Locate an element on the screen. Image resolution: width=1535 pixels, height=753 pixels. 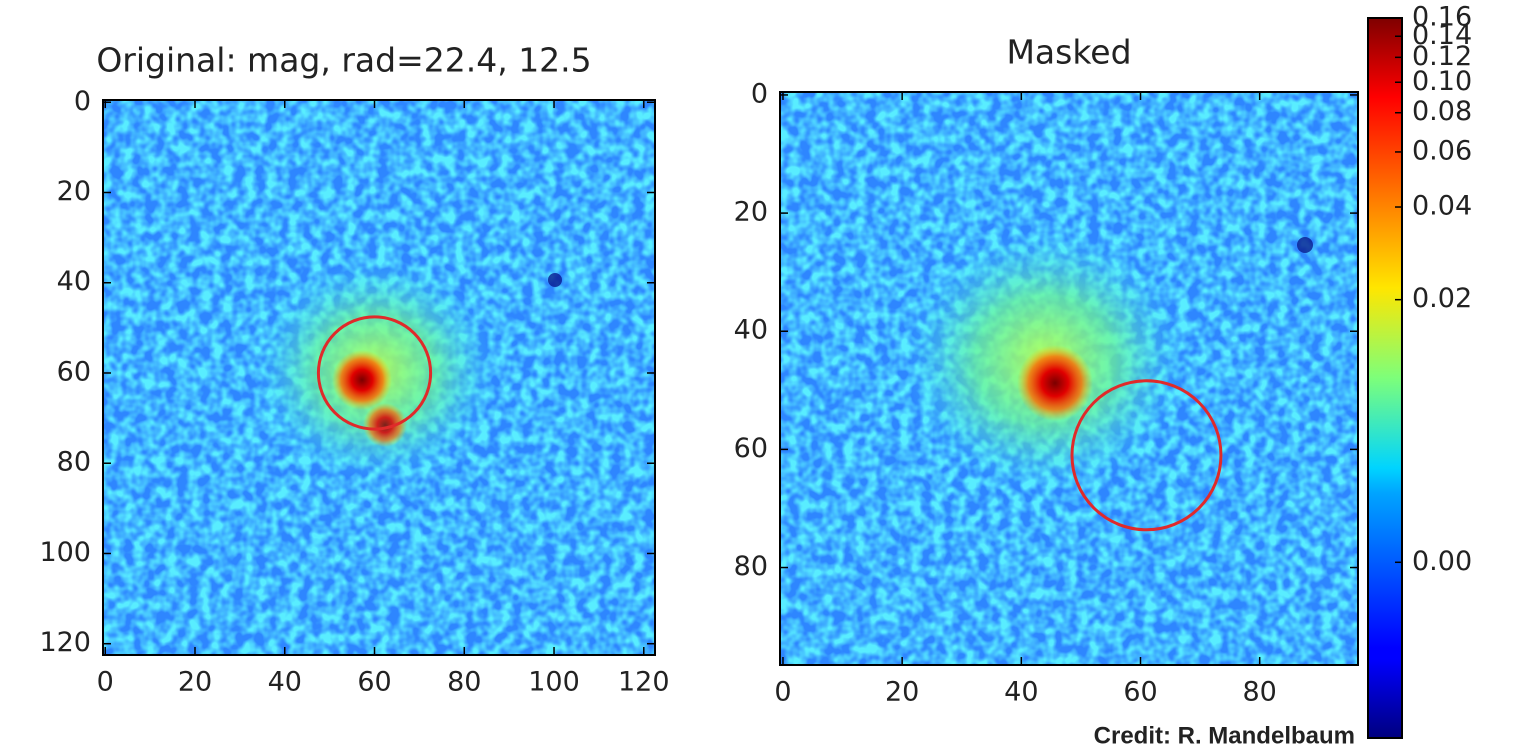
x-tick-label: 100 is located at coordinates (554, 682).